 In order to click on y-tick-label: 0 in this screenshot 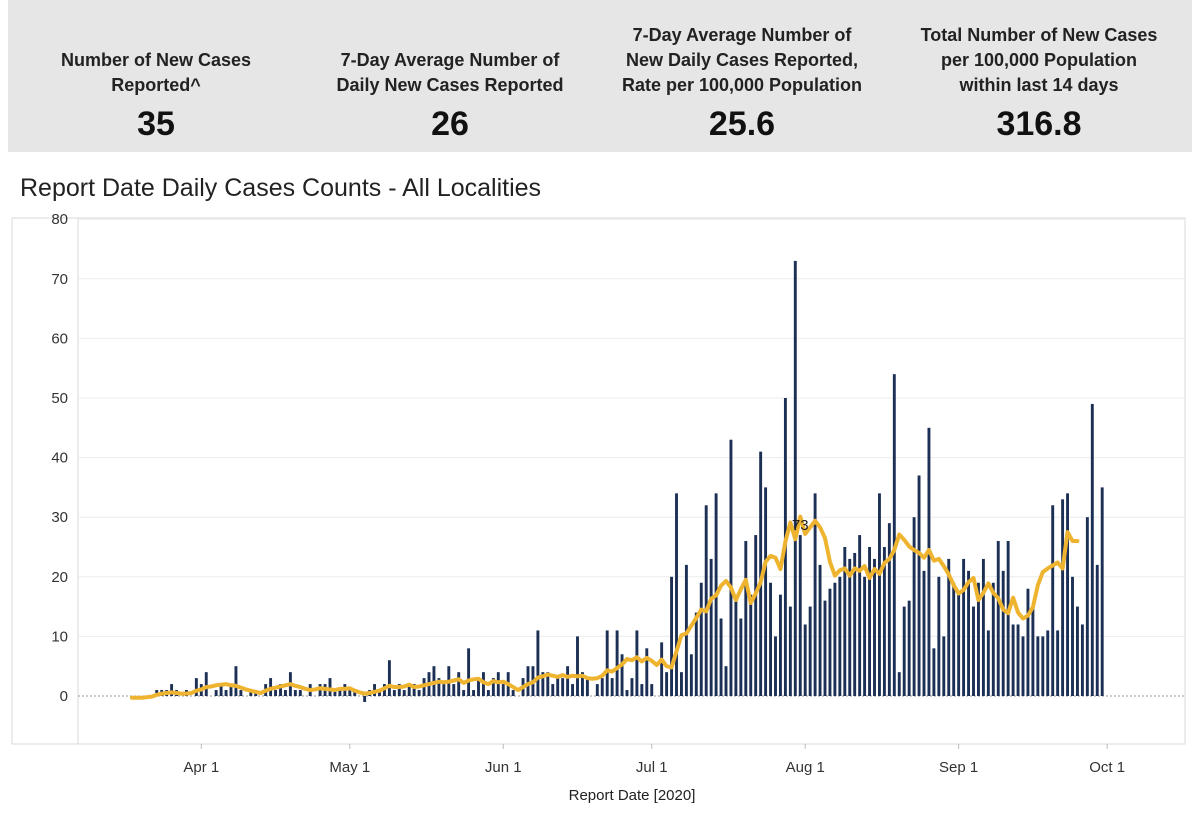, I will do `click(64, 696)`.